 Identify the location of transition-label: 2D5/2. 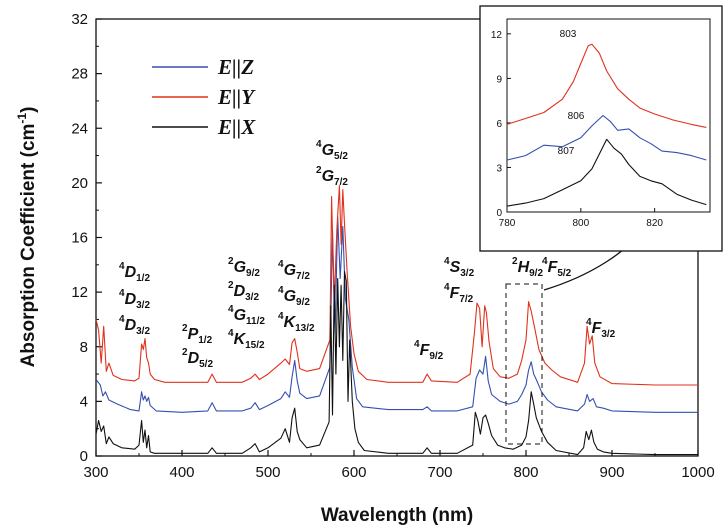
(197, 358).